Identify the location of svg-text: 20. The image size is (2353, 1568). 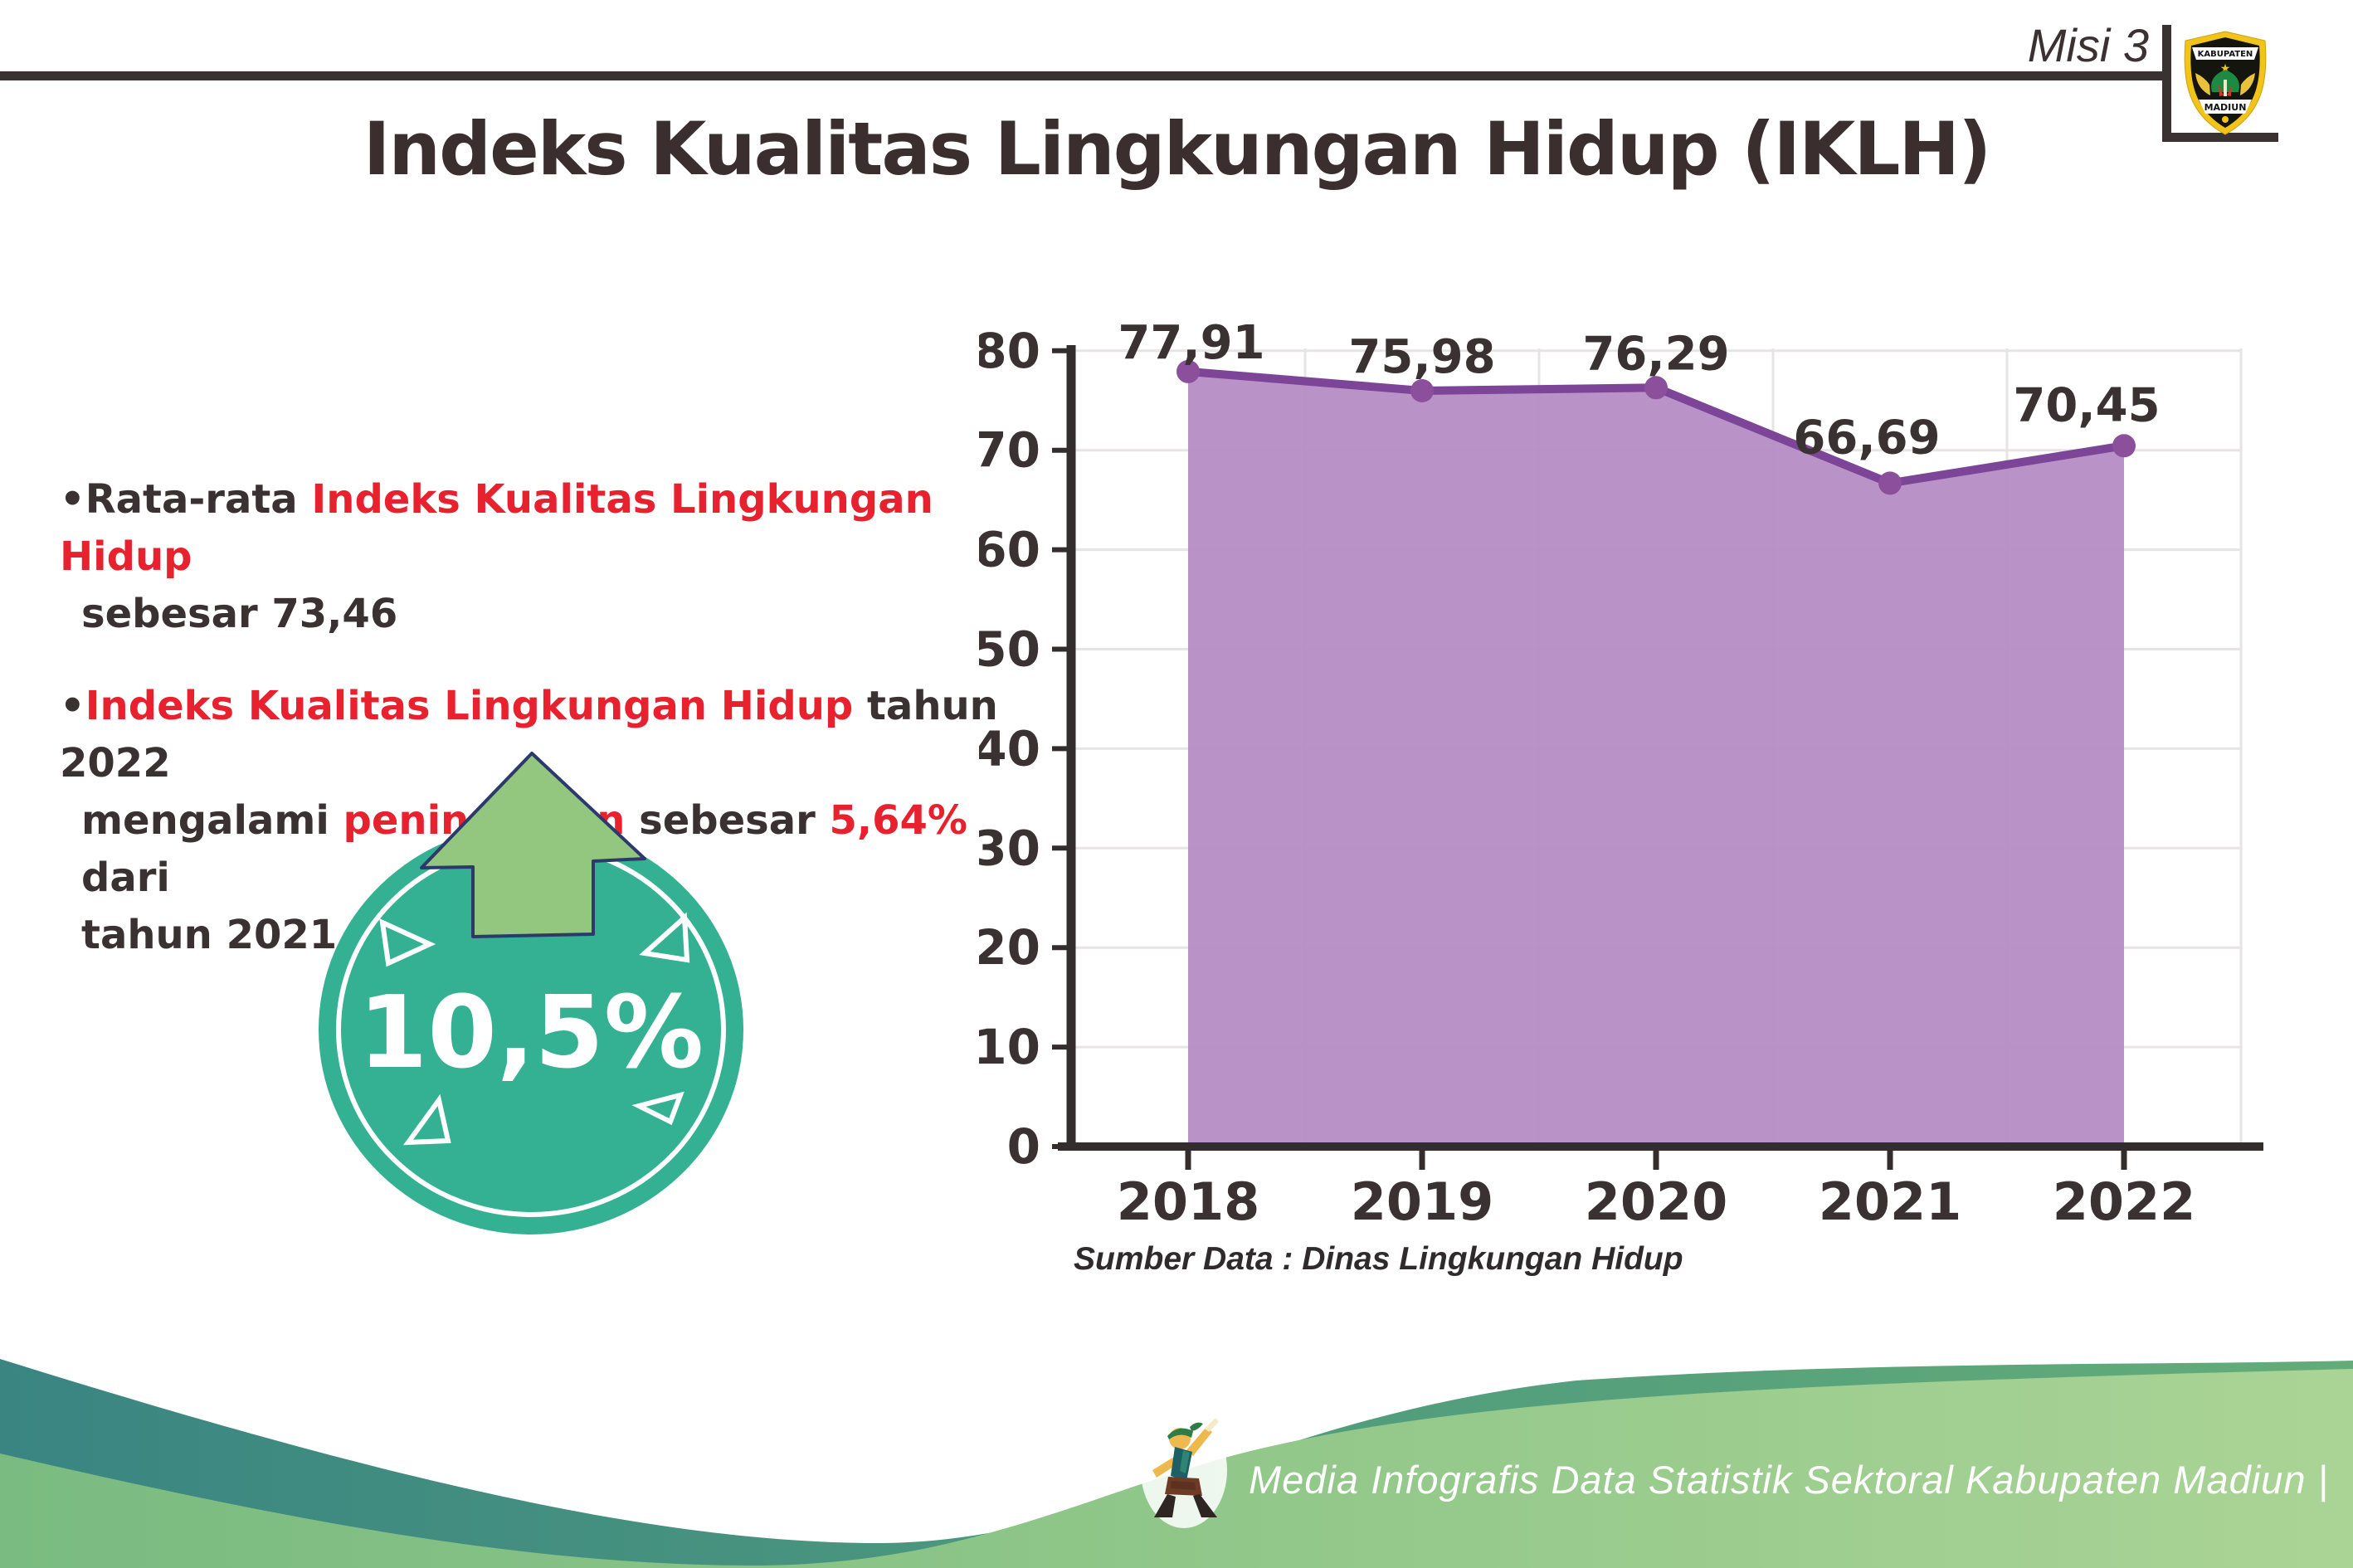
(1009, 947).